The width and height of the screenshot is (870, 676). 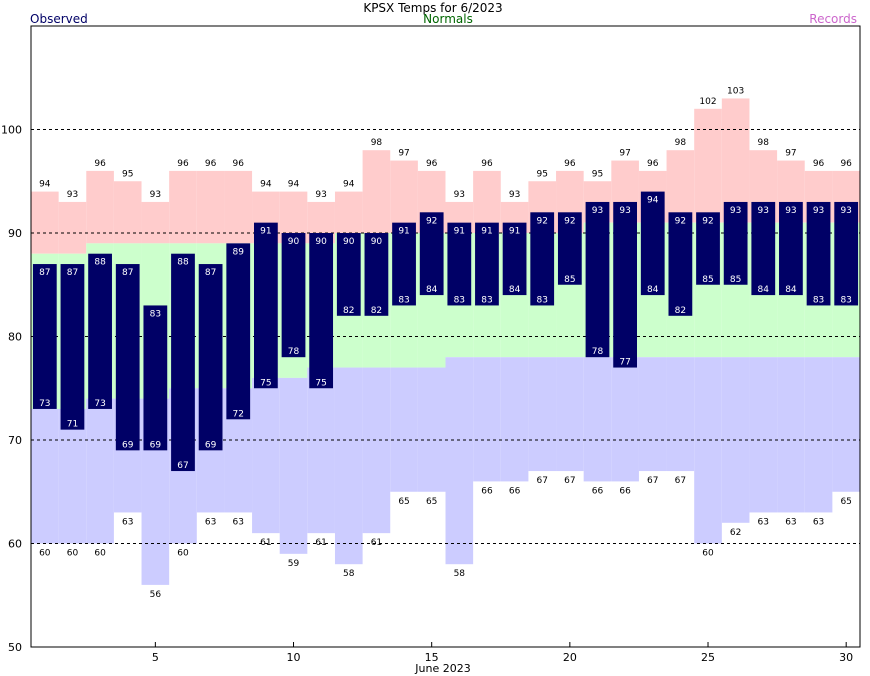 I want to click on observed-high-label: 83, so click(x=155, y=314).